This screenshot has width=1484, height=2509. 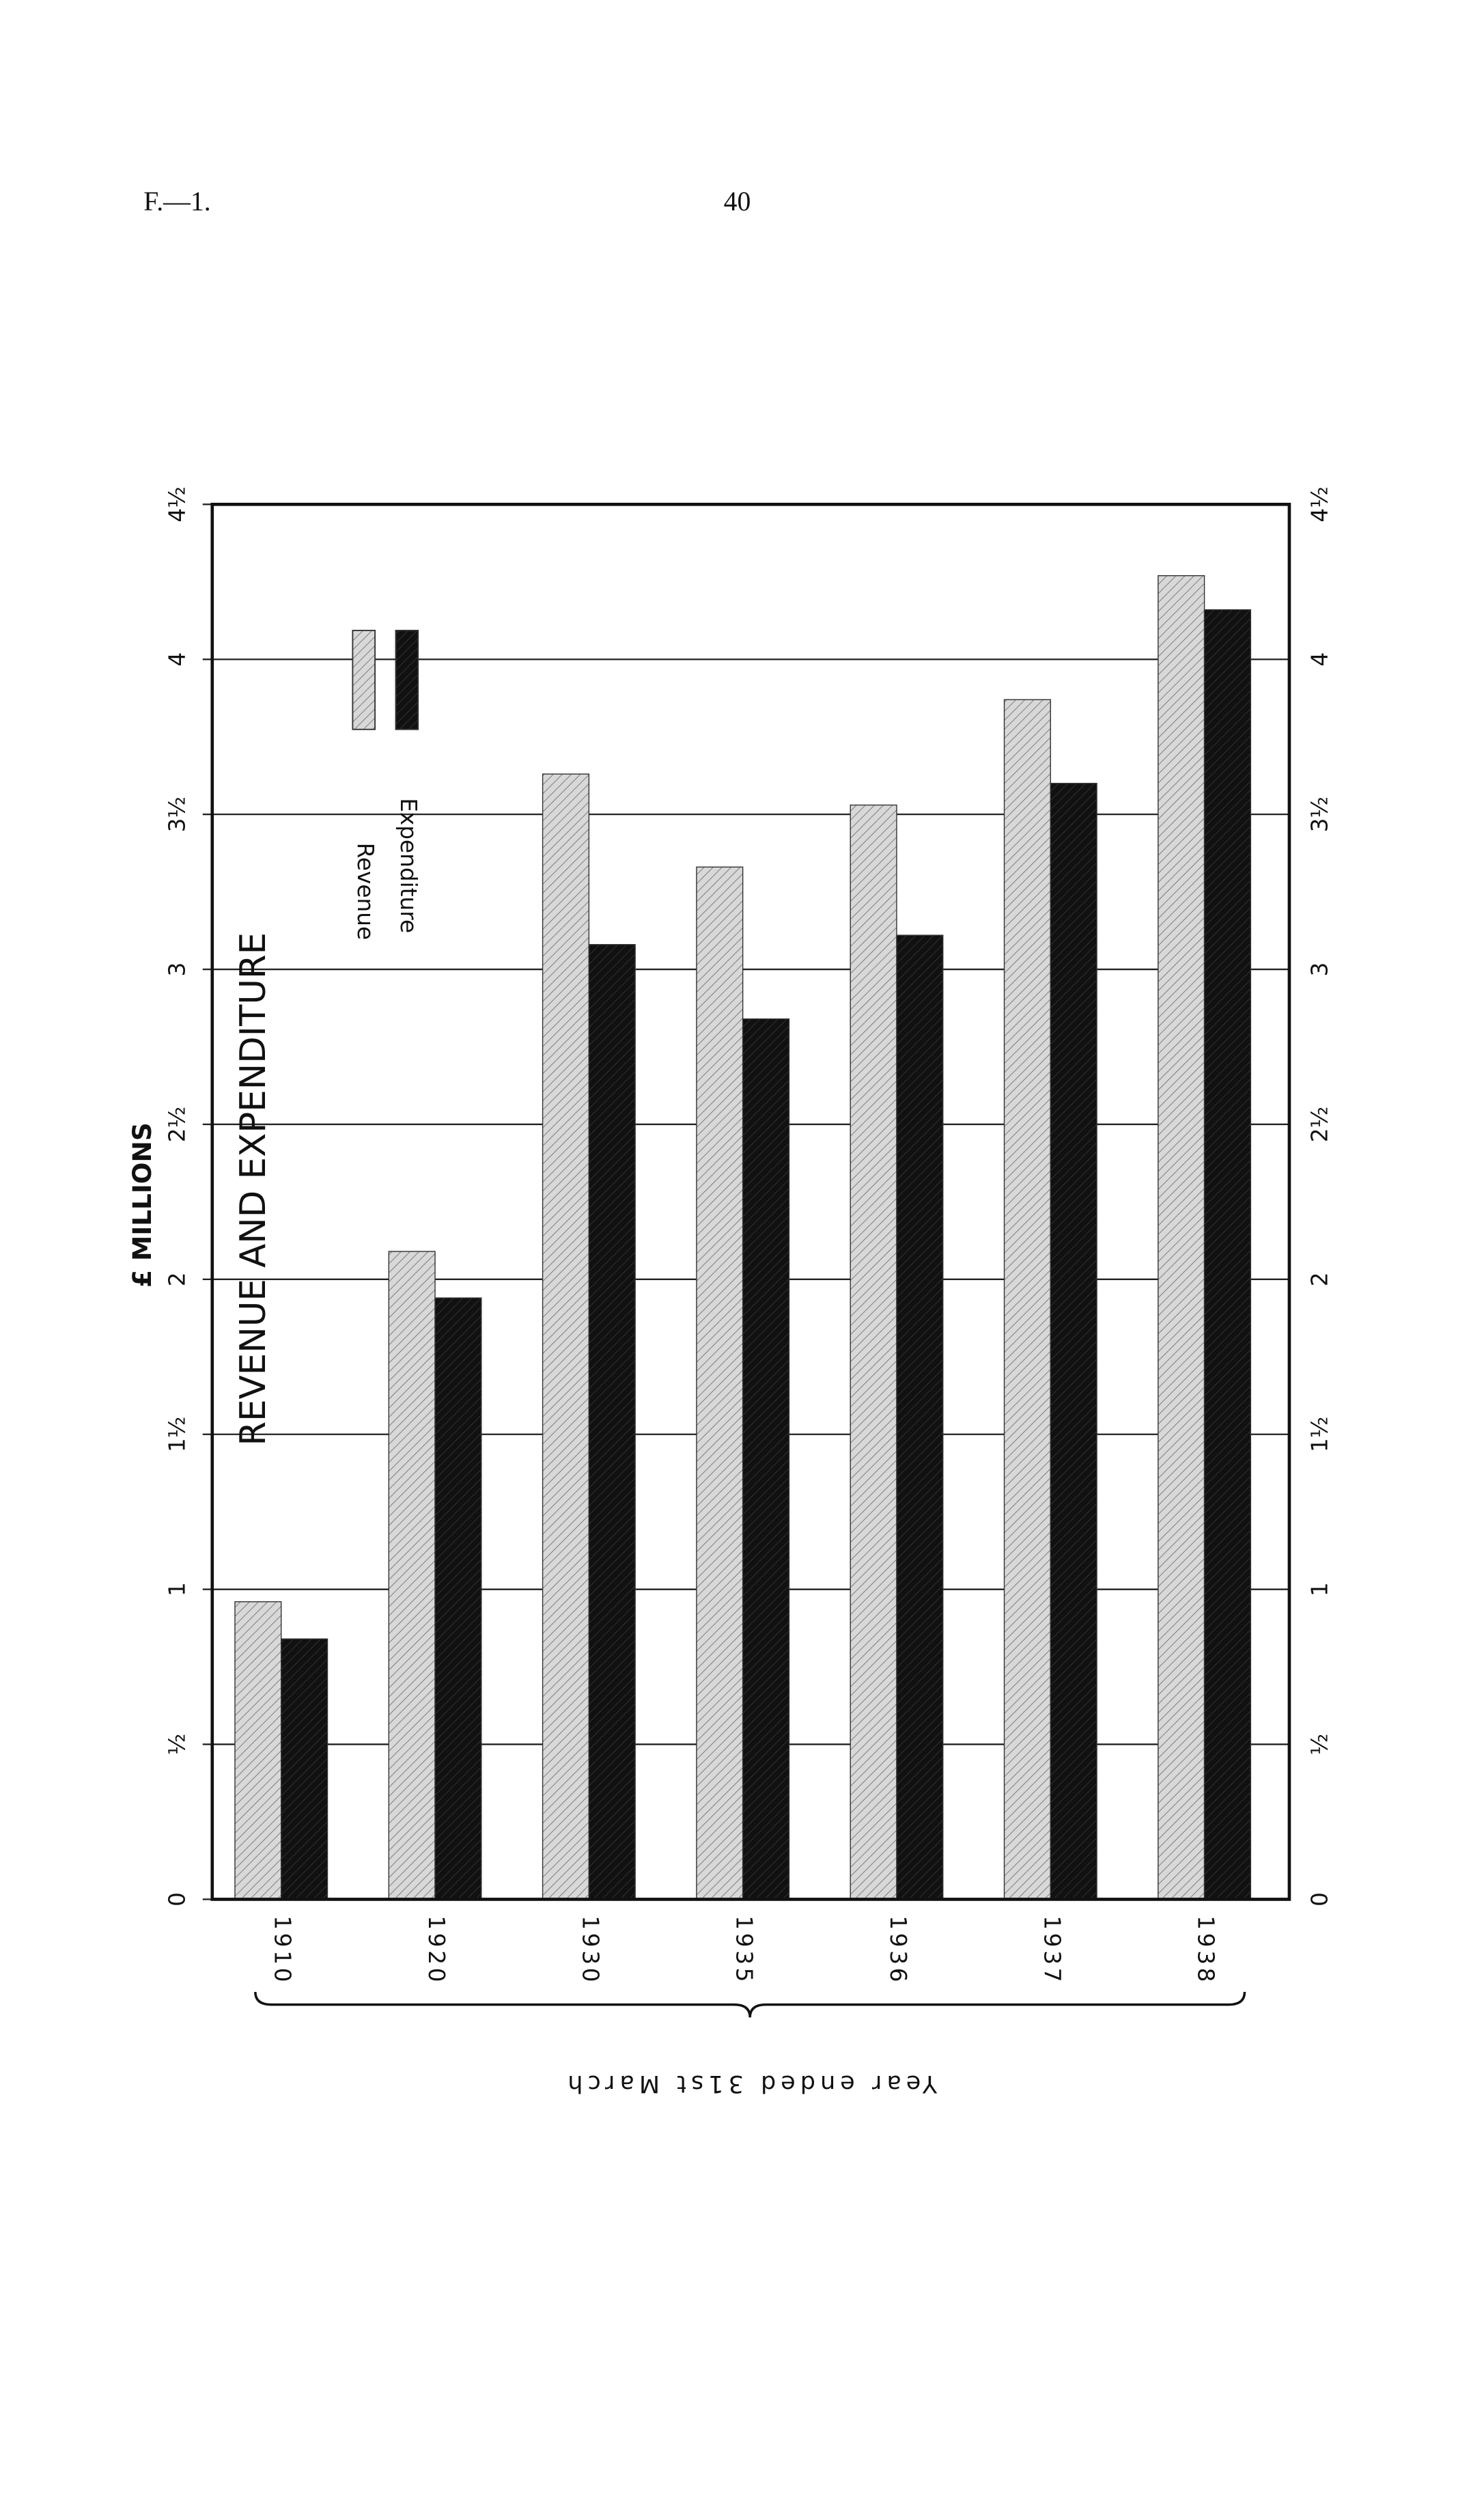 What do you see at coordinates (178, 659) in the screenshot?
I see `y-tick-label: 4` at bounding box center [178, 659].